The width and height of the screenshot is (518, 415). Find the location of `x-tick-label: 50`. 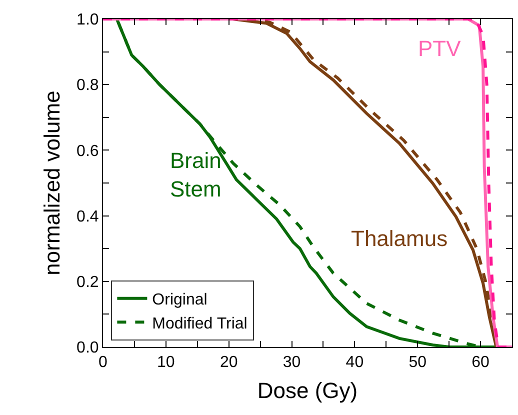

x-tick-label: 50 is located at coordinates (417, 363).